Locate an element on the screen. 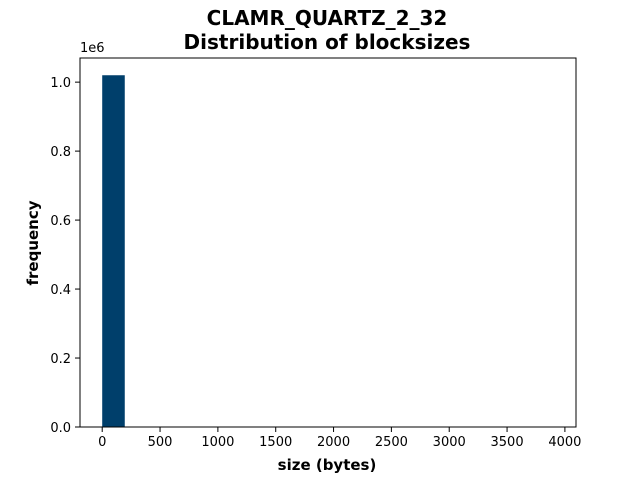 The image size is (640, 480). x-tick-label: 2500 is located at coordinates (391, 442).